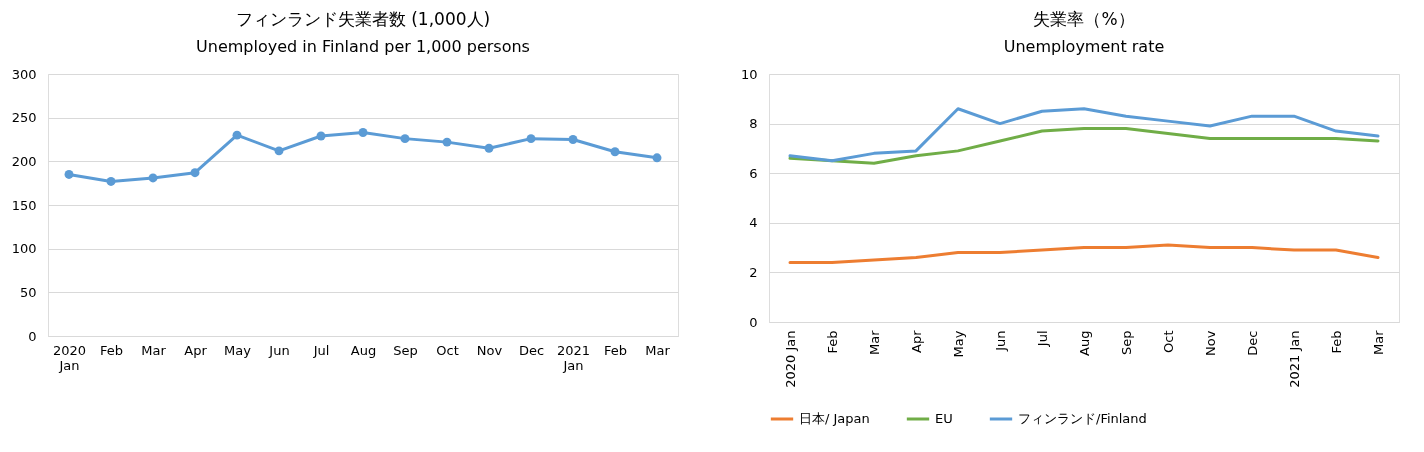 Image resolution: width=1424 pixels, height=452 pixels. What do you see at coordinates (1082, 418) in the screenshot?
I see `legend-label: フィンランド/Finland` at bounding box center [1082, 418].